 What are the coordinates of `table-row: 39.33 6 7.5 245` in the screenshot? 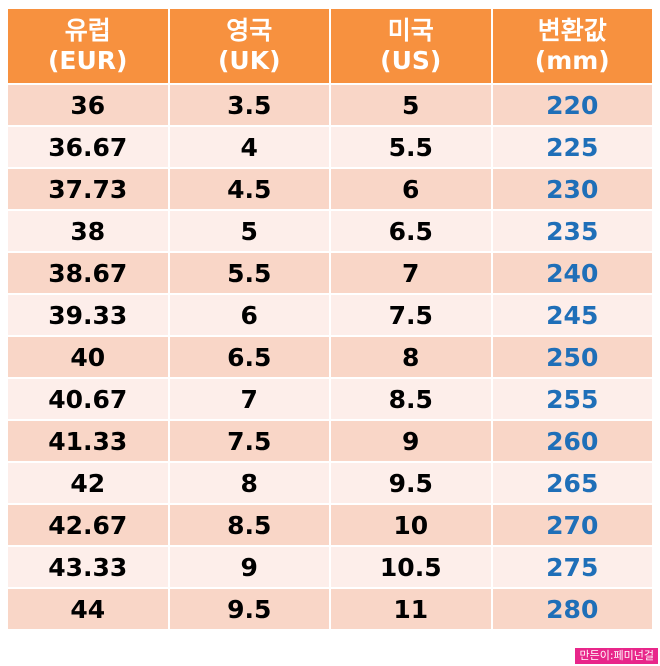 It's located at (330, 315).